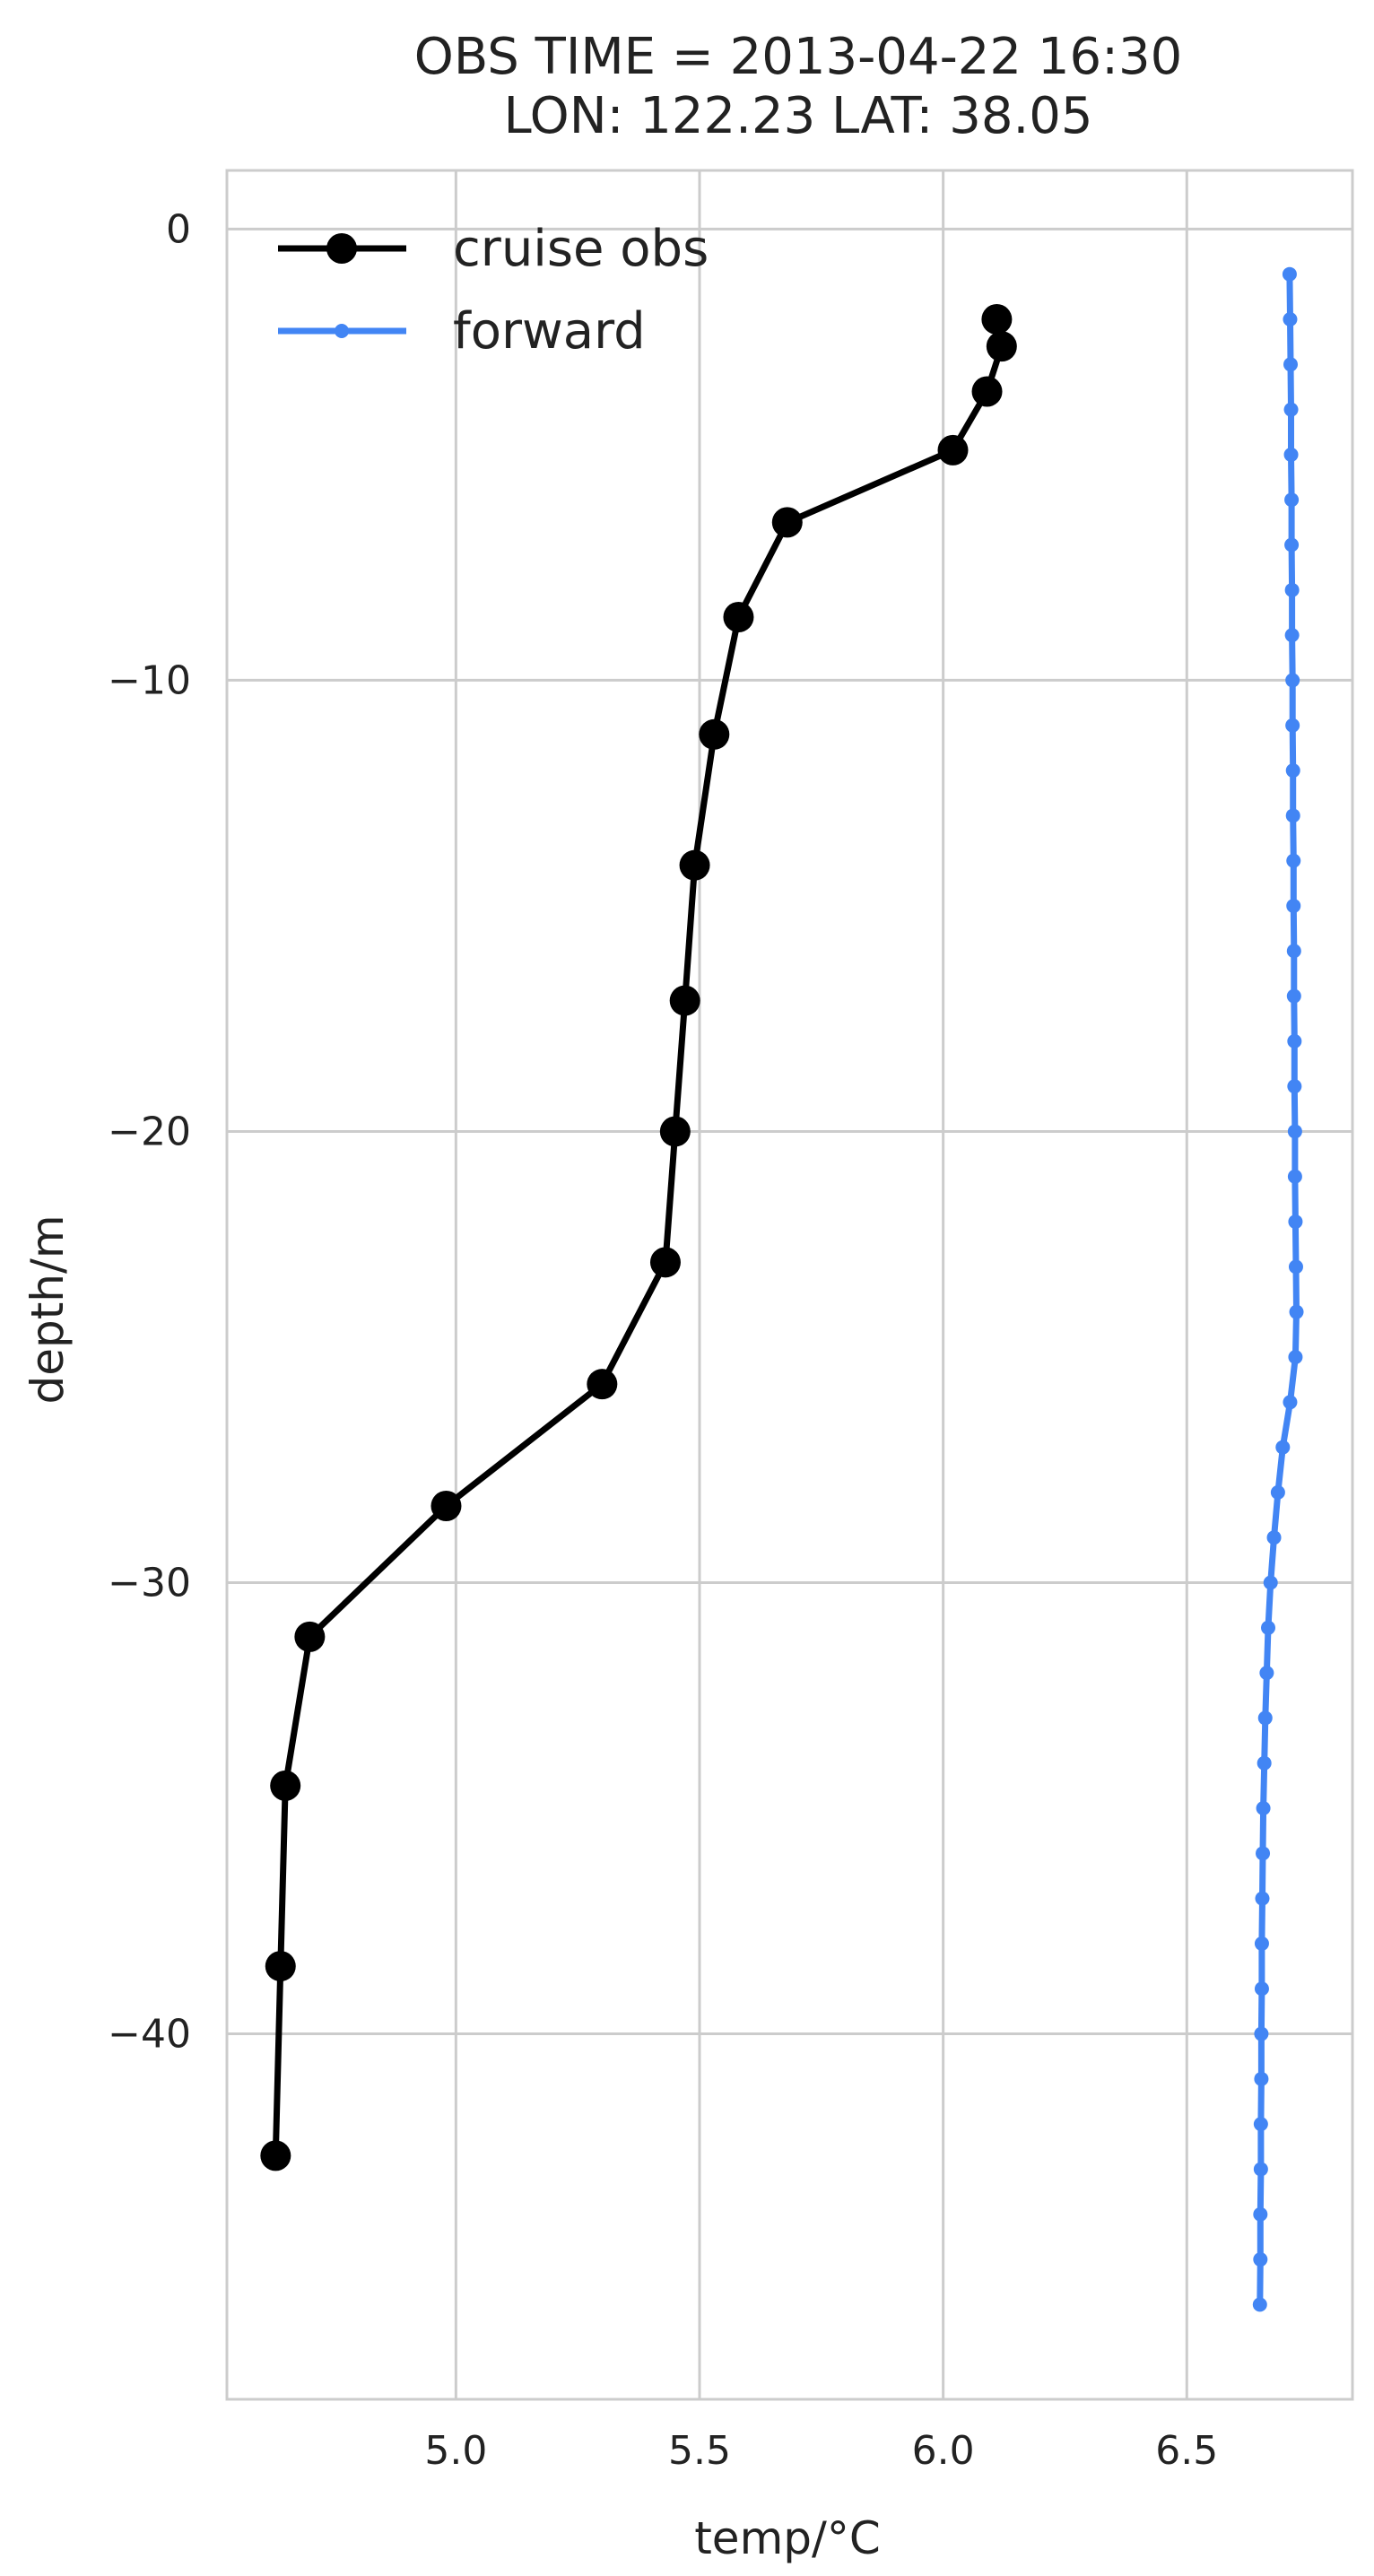  Describe the element at coordinates (549, 331) in the screenshot. I see `legend-label: forward` at that location.